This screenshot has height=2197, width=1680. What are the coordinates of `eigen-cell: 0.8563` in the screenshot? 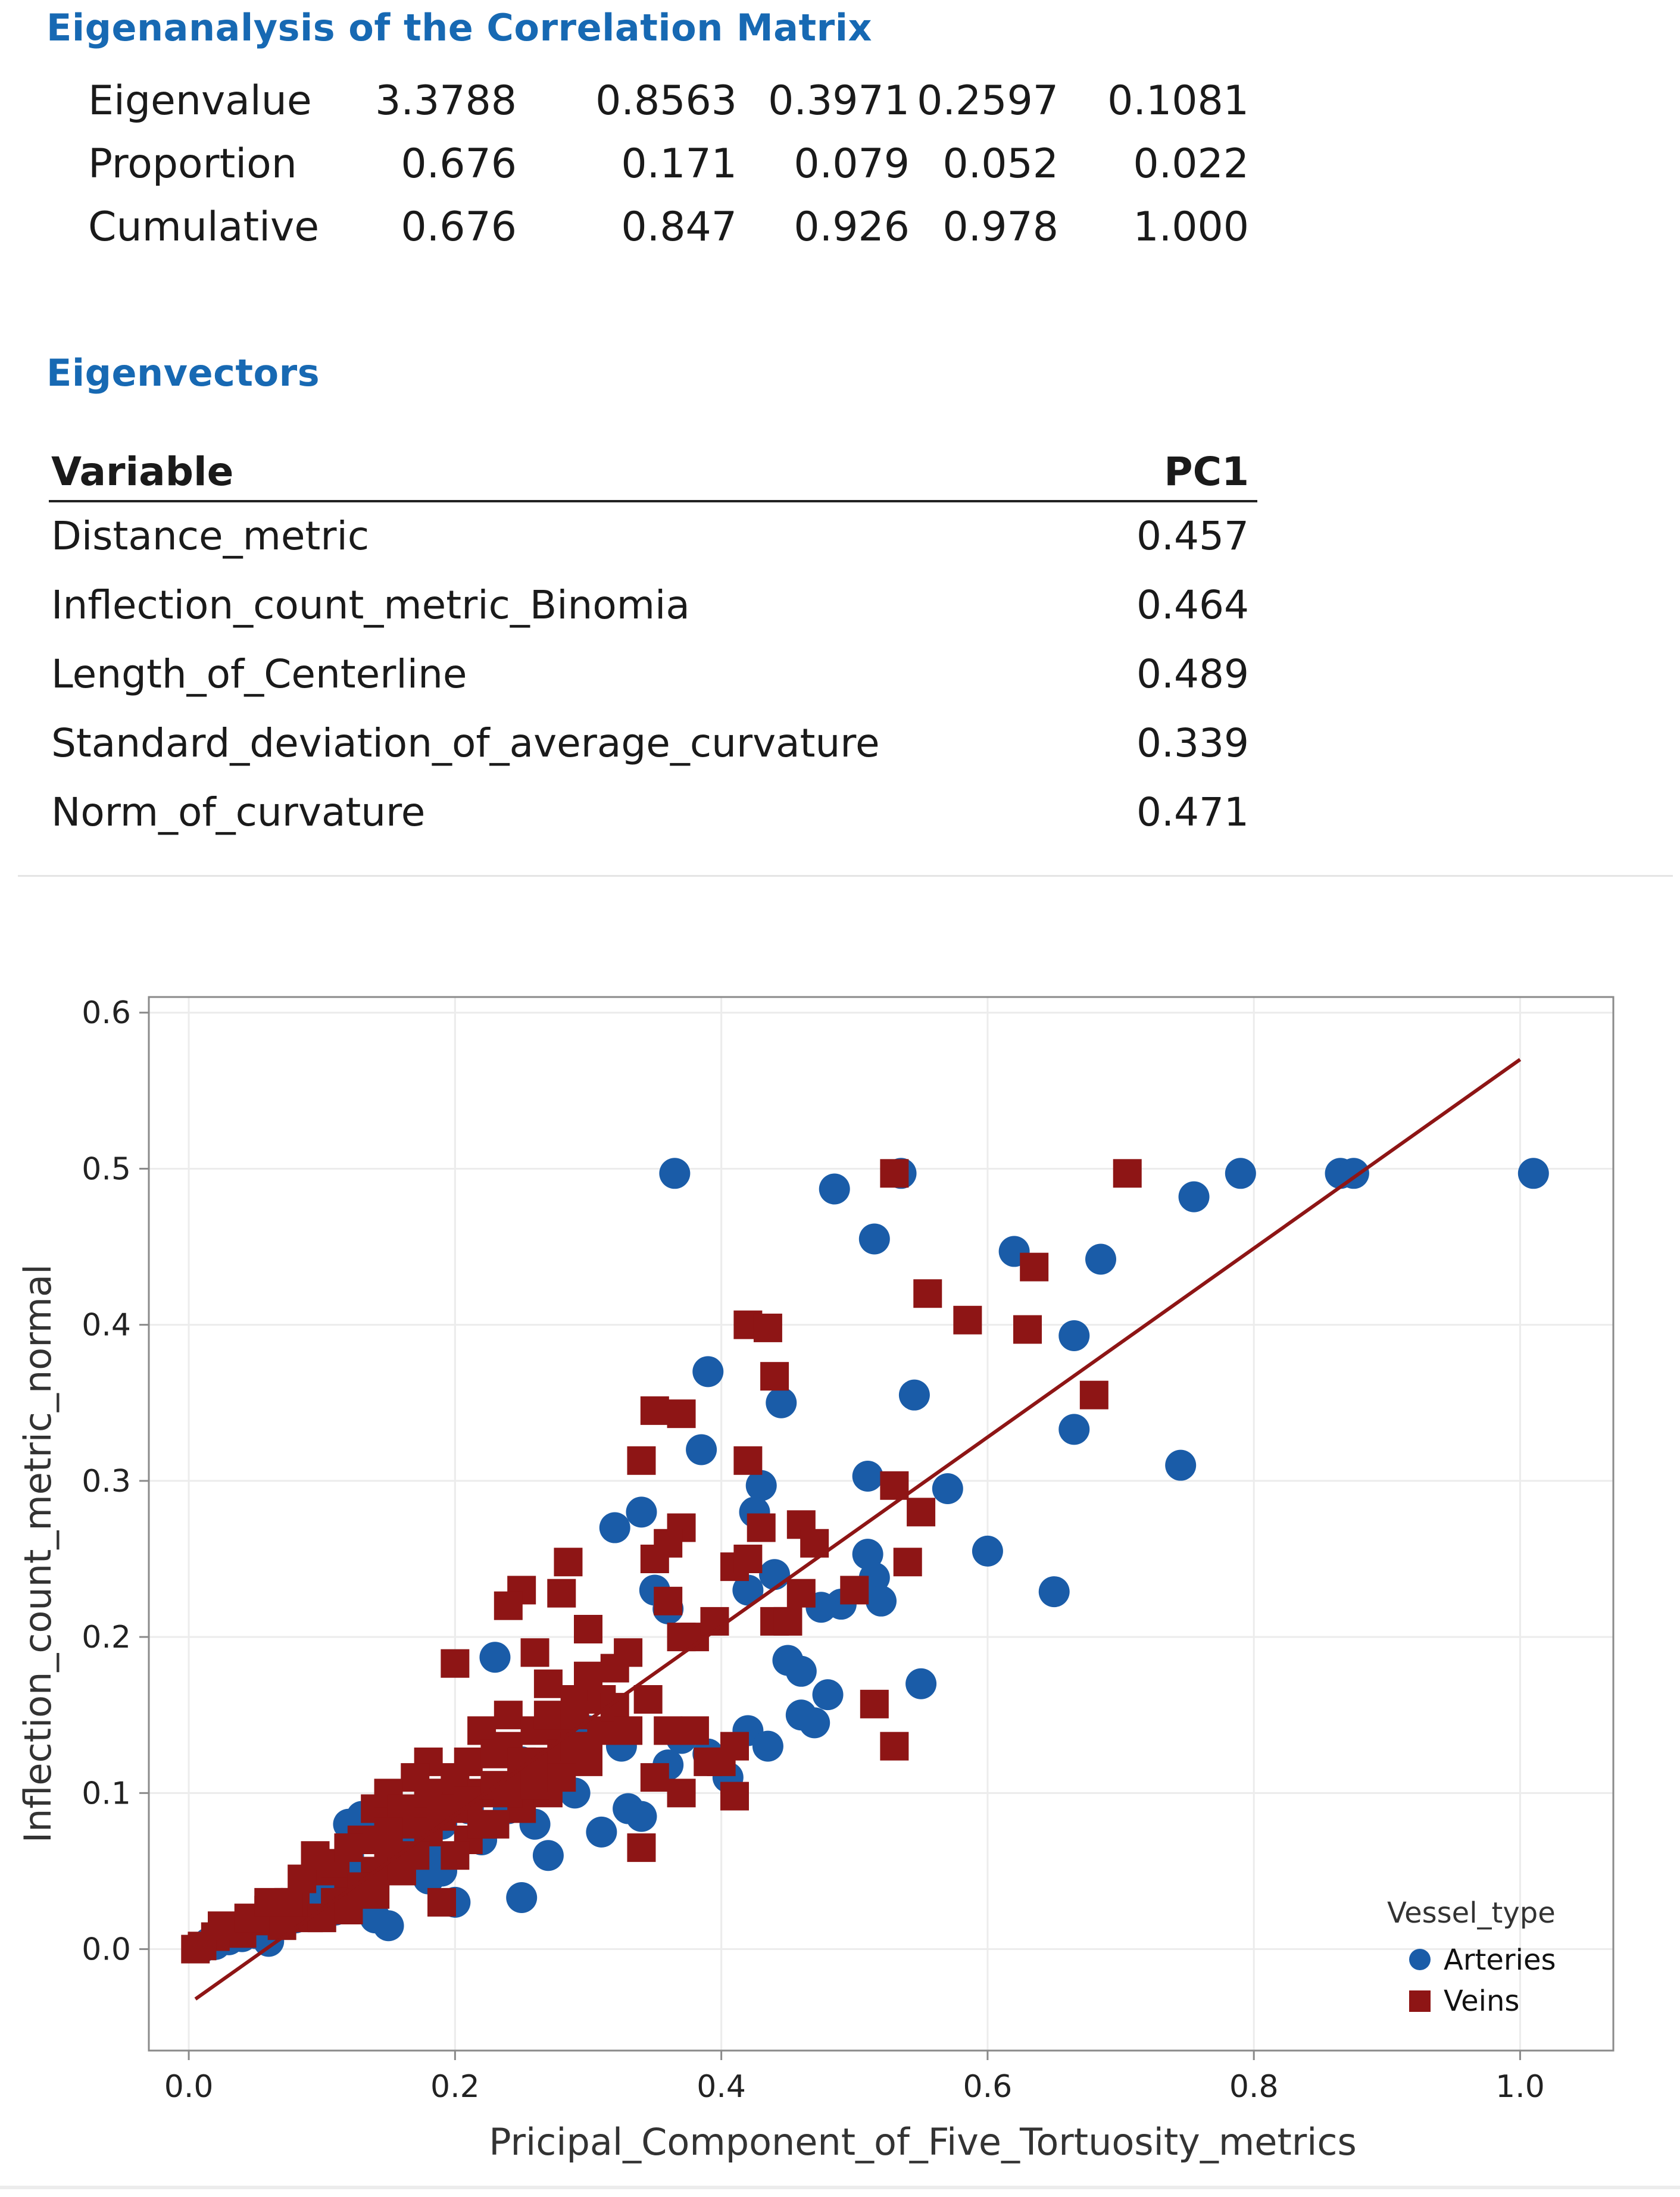 It's located at (666, 100).